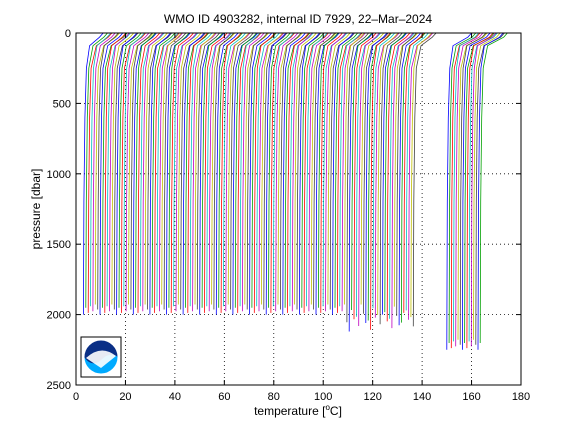 This screenshot has width=576, height=432. I want to click on x-tick-label: 20, so click(125, 397).